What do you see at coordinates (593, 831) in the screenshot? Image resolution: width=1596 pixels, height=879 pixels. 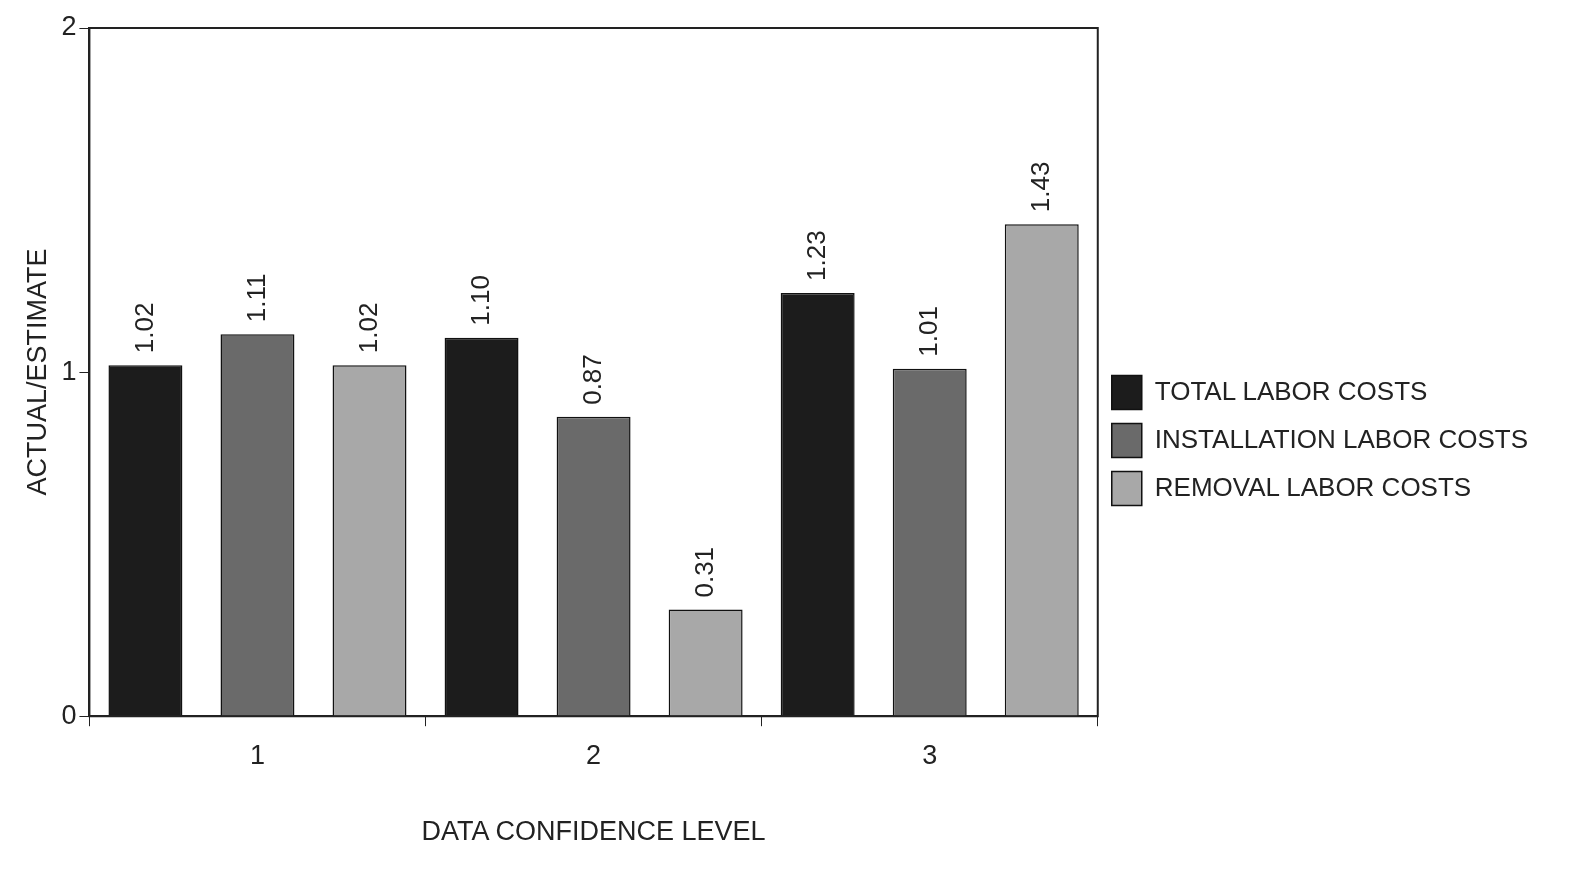 I see `x-axis-title: DATA CONFIDENCE LEVEL` at bounding box center [593, 831].